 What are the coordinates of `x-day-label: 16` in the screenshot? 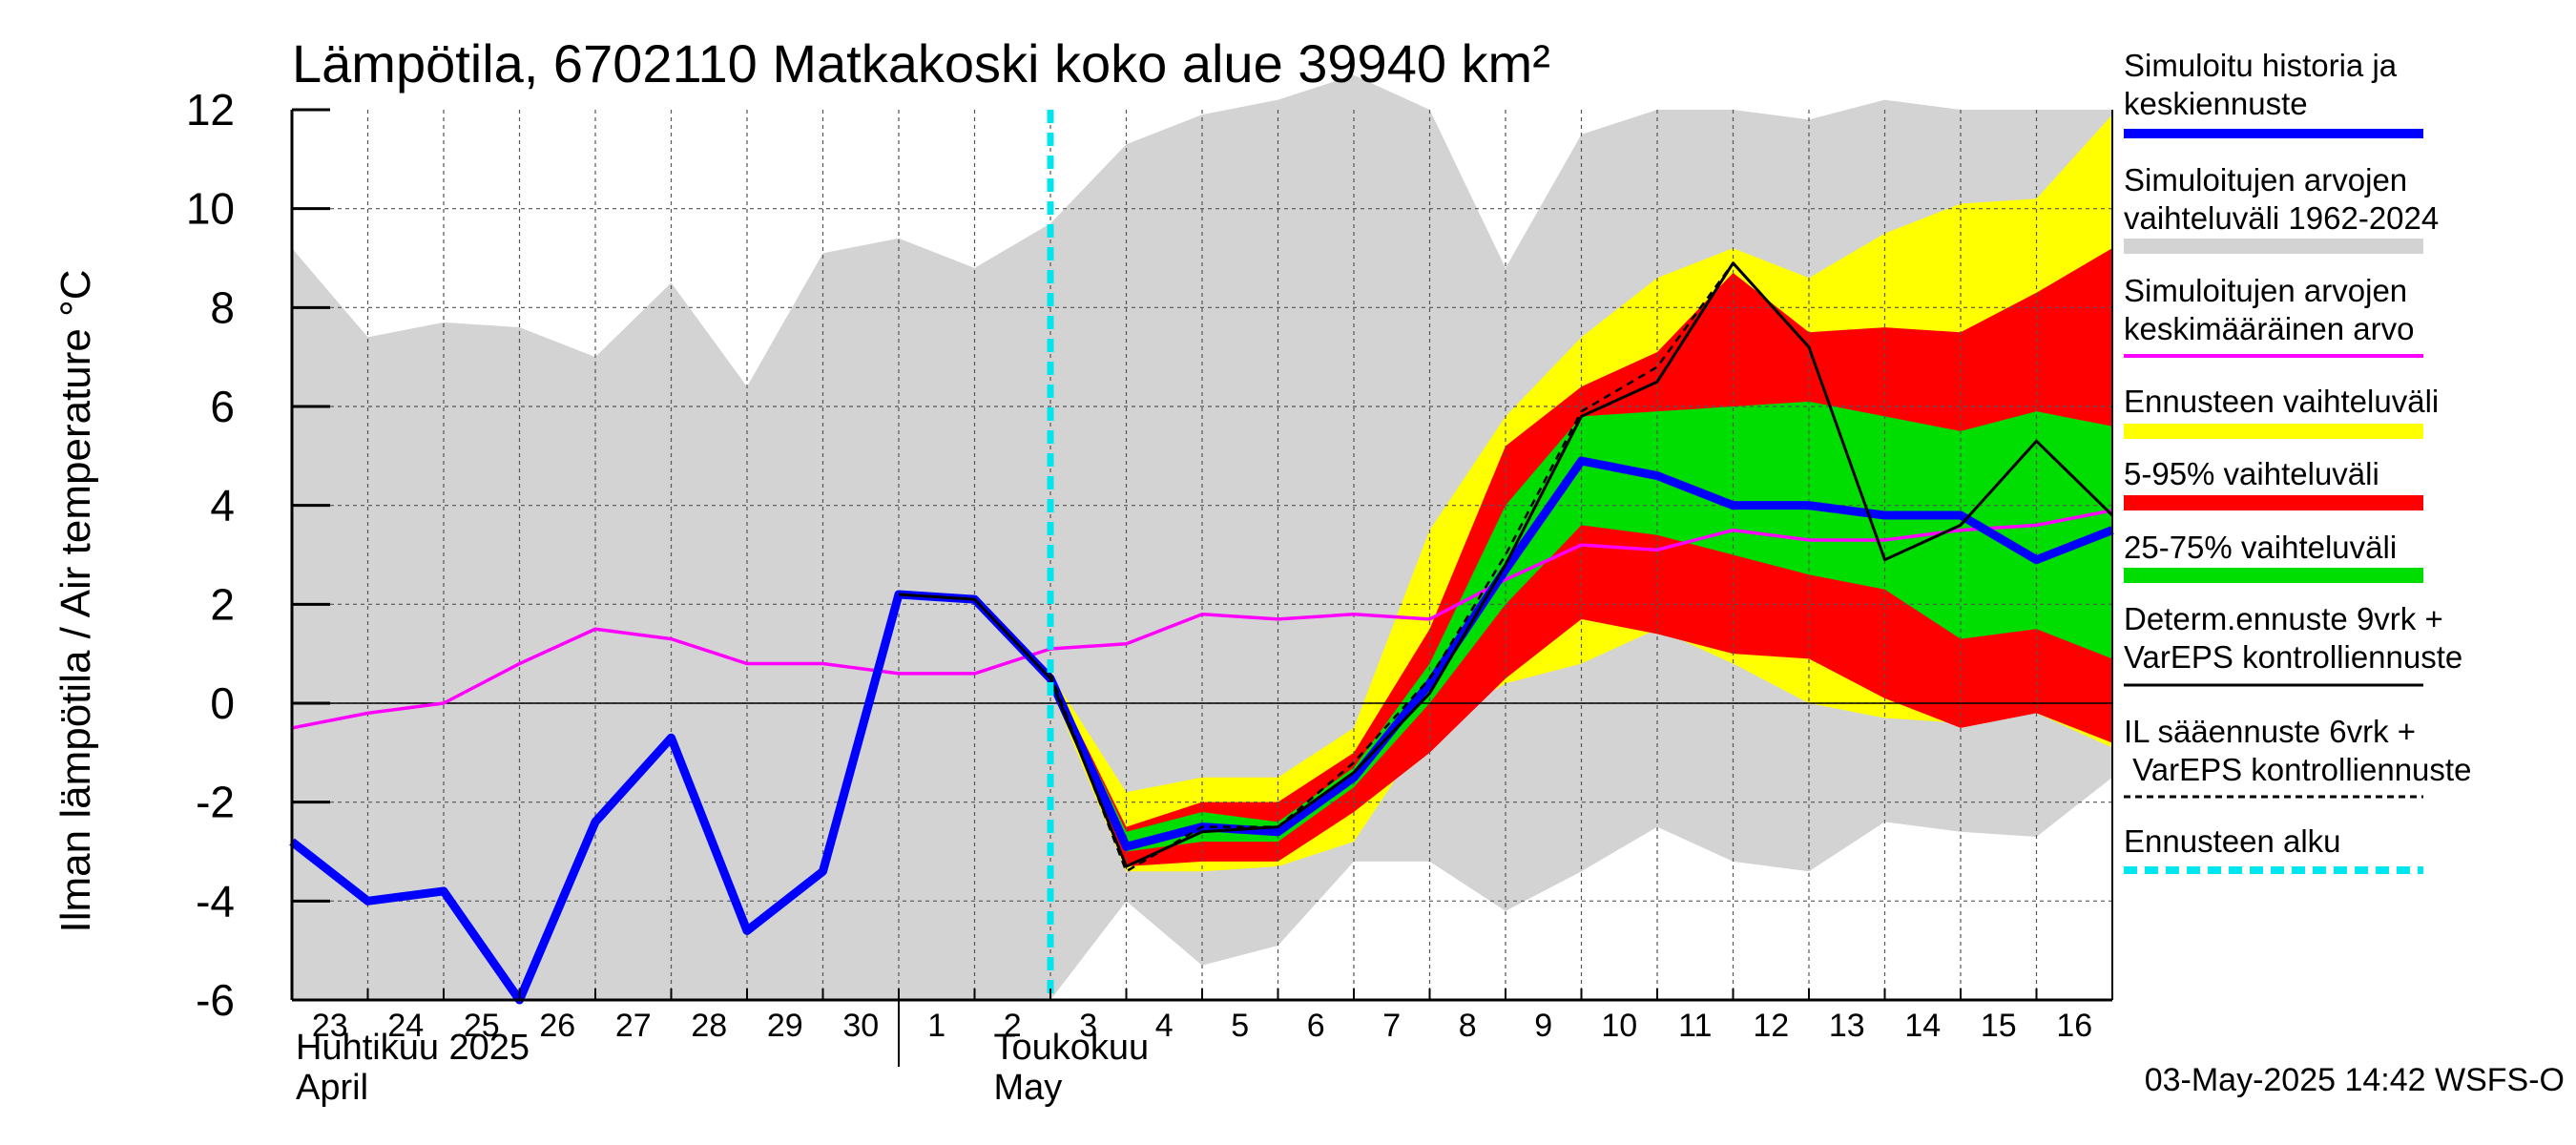 It's located at (2074, 1026).